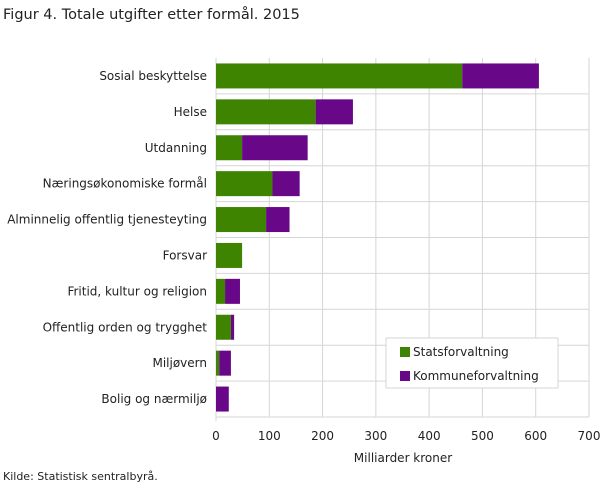 This screenshot has width=609, height=488. Describe the element at coordinates (153, 76) in the screenshot. I see `category-label: Sosial beskyttelse` at that location.